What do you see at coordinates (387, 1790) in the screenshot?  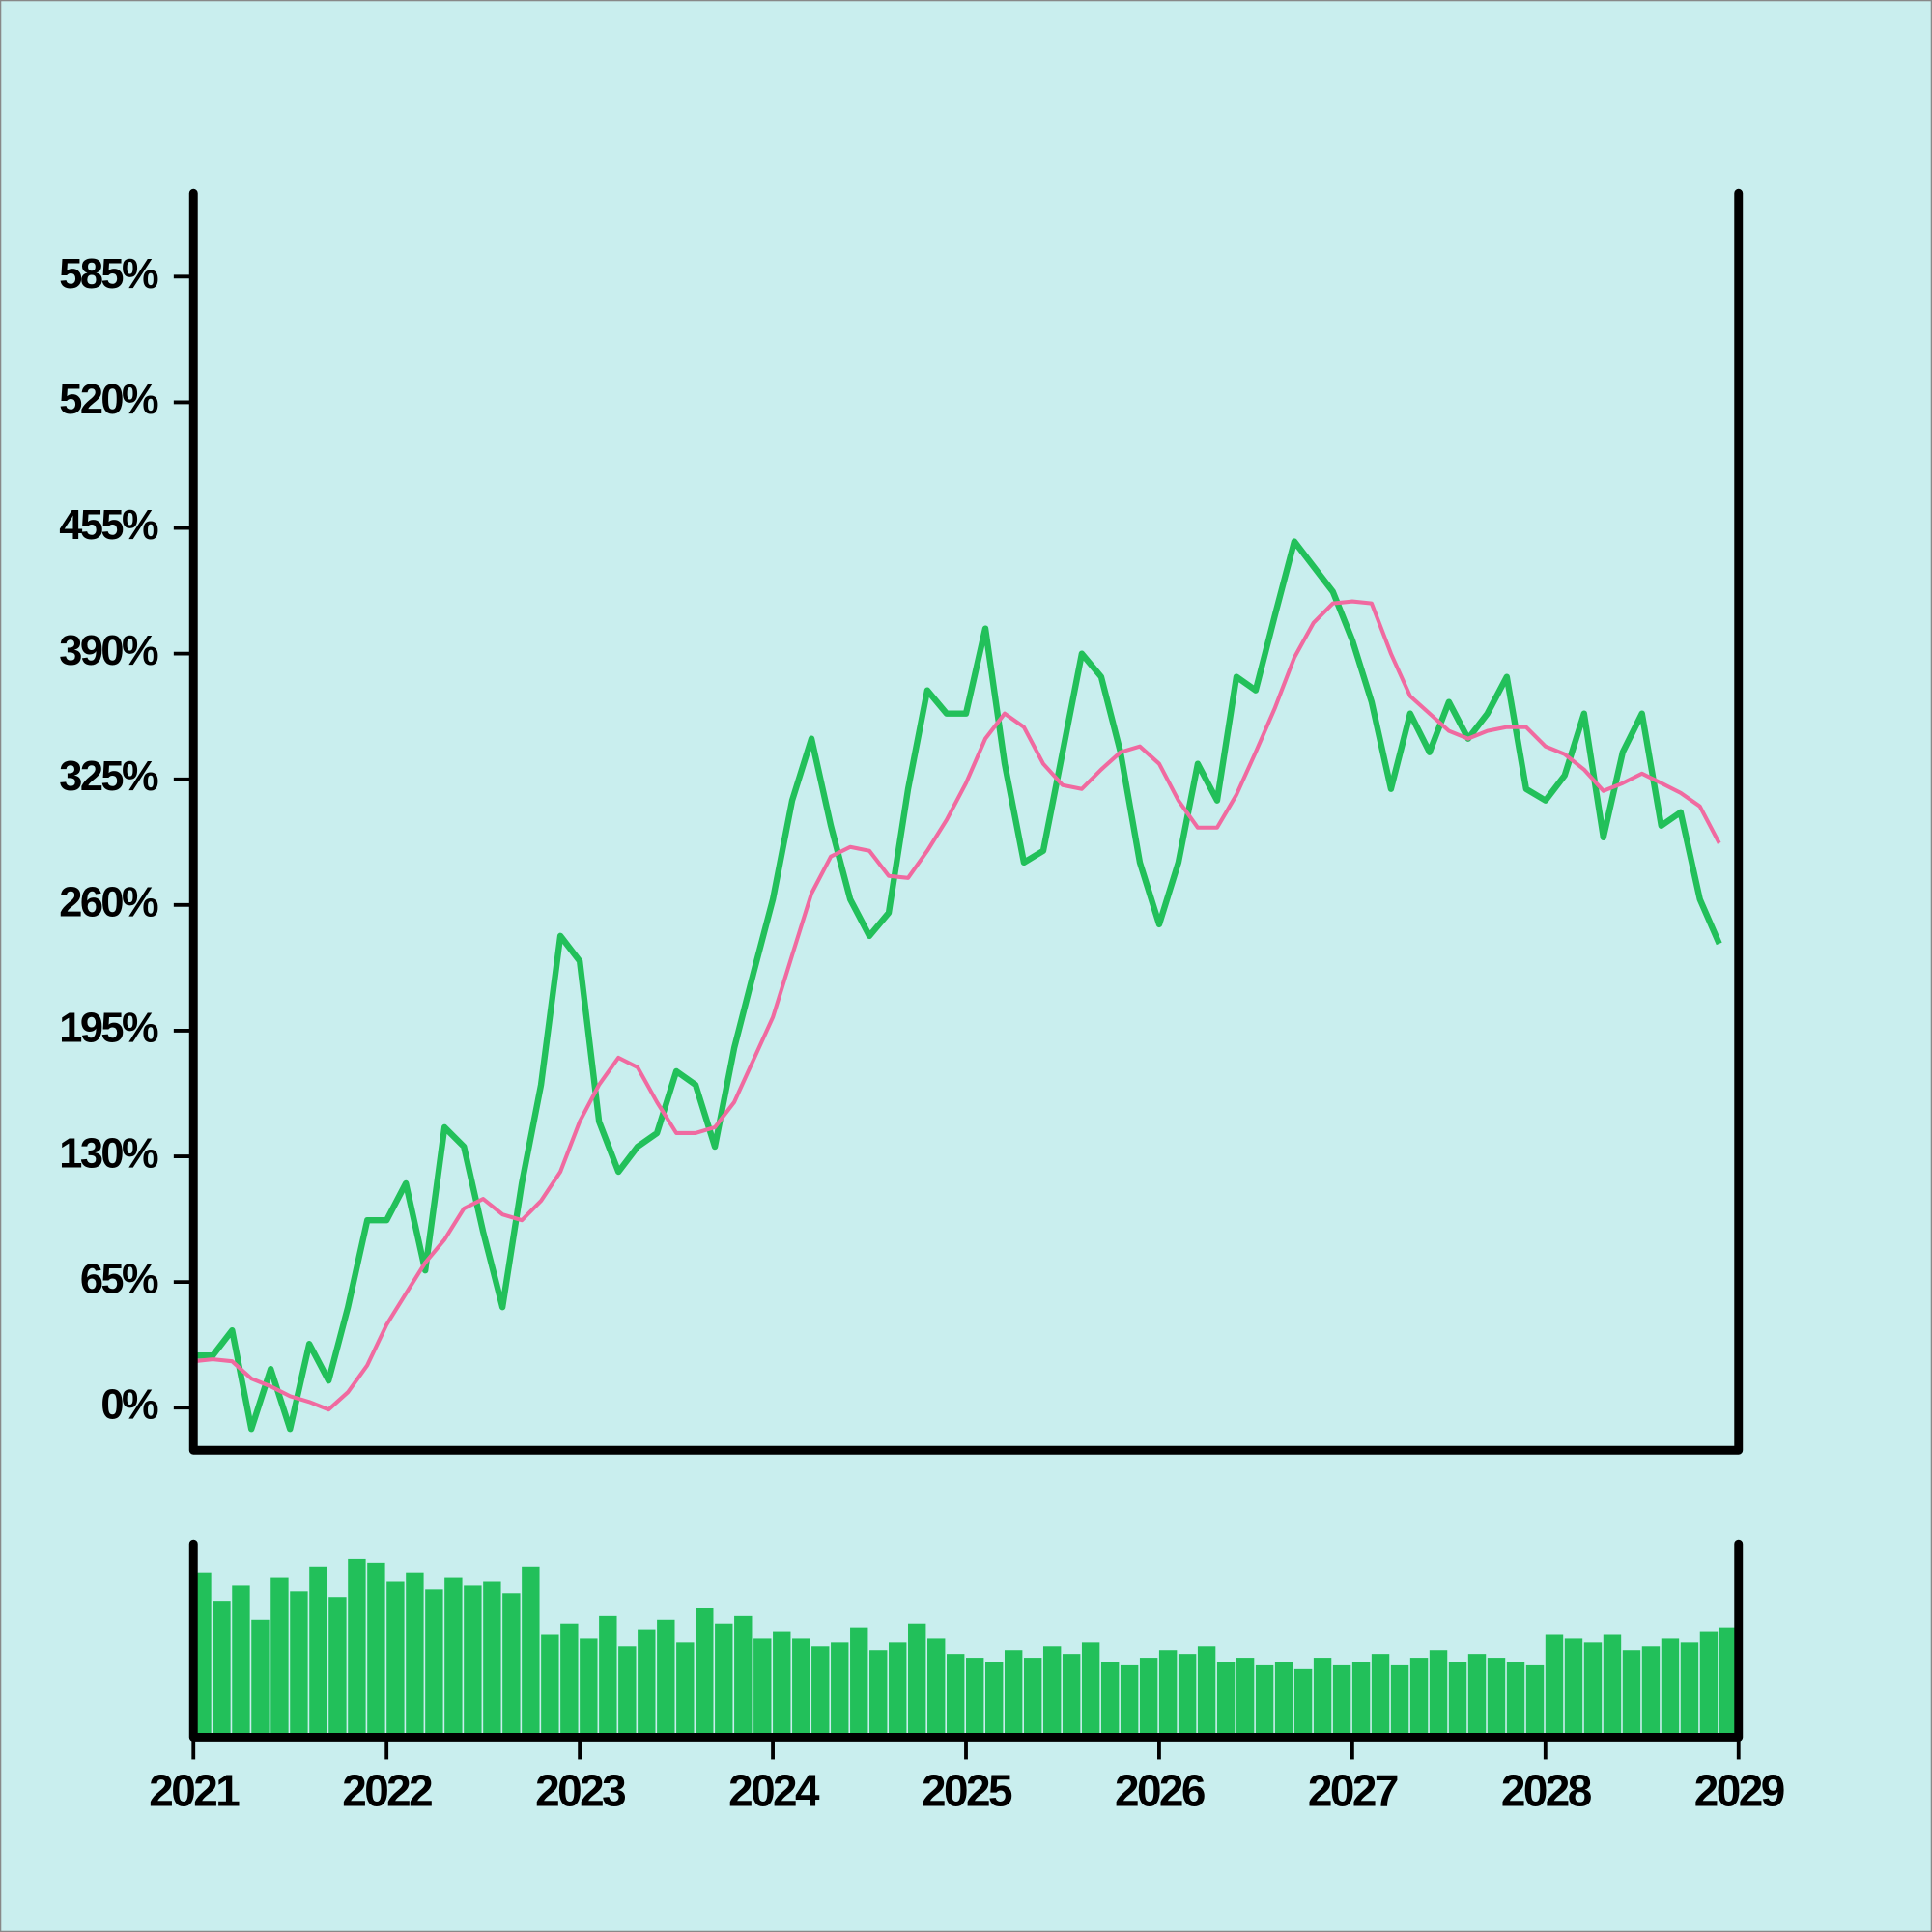 I see `x-tick-label: 2022` at bounding box center [387, 1790].